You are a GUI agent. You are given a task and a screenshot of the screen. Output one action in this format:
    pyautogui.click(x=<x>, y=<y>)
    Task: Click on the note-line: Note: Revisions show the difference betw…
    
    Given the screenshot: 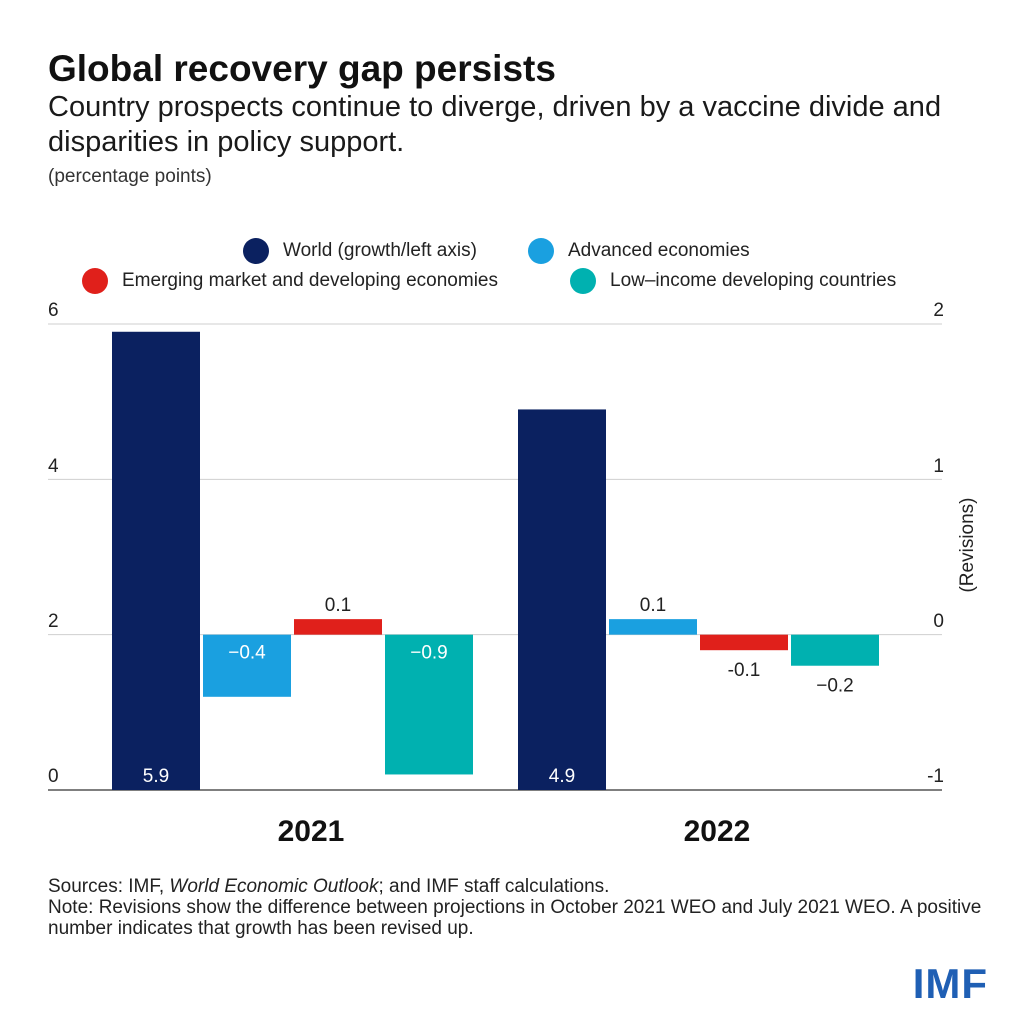 What is the action you would take?
    pyautogui.click(x=515, y=918)
    